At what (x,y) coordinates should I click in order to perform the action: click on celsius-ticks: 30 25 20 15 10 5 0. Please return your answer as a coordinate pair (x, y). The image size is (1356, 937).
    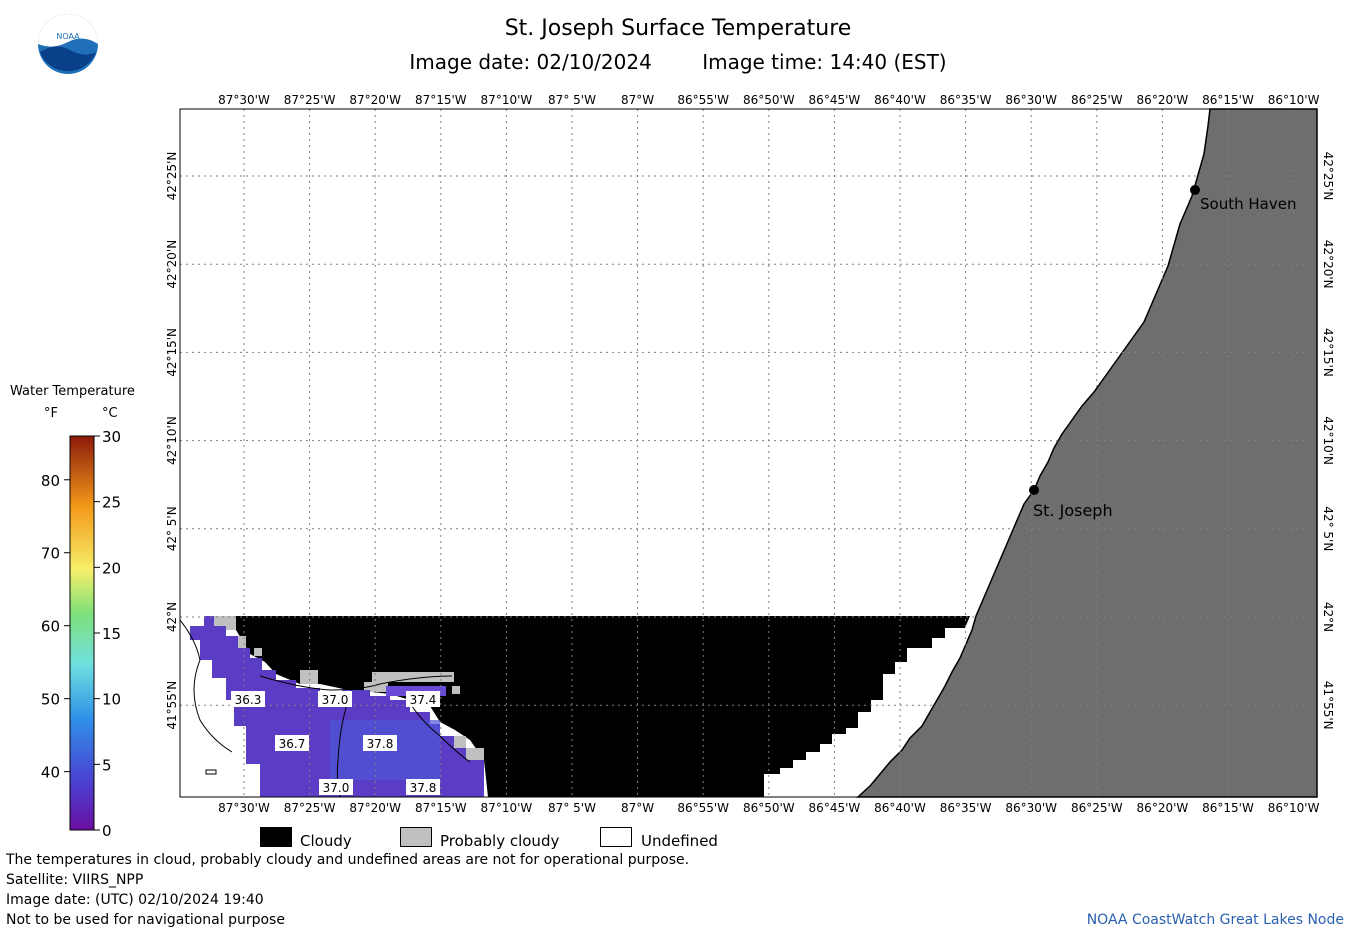
    Looking at the image, I should click on (107, 635).